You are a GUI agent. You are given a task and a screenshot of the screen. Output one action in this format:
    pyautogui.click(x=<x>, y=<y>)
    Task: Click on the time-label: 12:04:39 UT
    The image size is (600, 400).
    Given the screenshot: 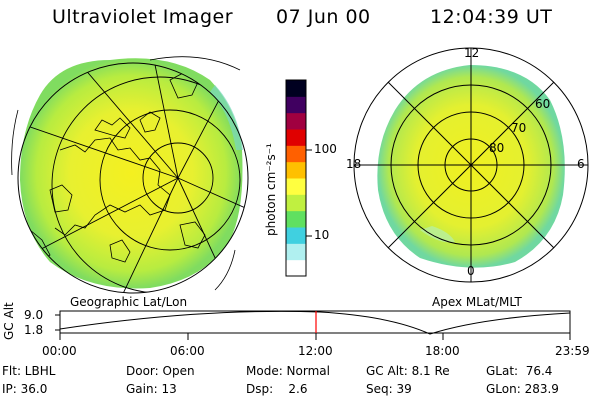 What is the action you would take?
    pyautogui.click(x=491, y=17)
    